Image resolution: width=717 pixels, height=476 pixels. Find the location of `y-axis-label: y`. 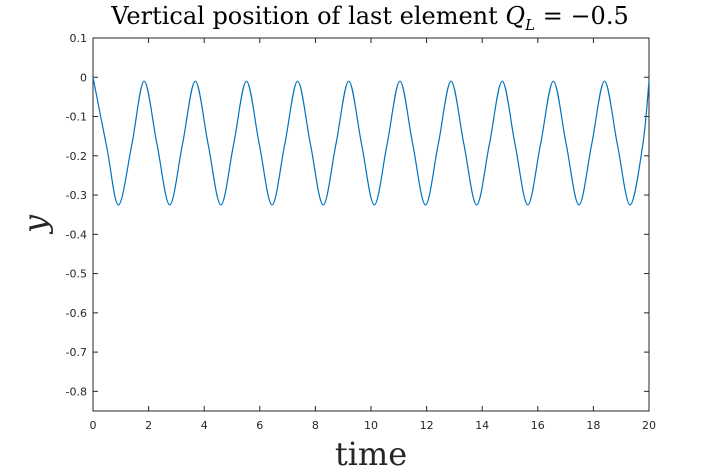

y-axis-label: y is located at coordinates (35, 224).